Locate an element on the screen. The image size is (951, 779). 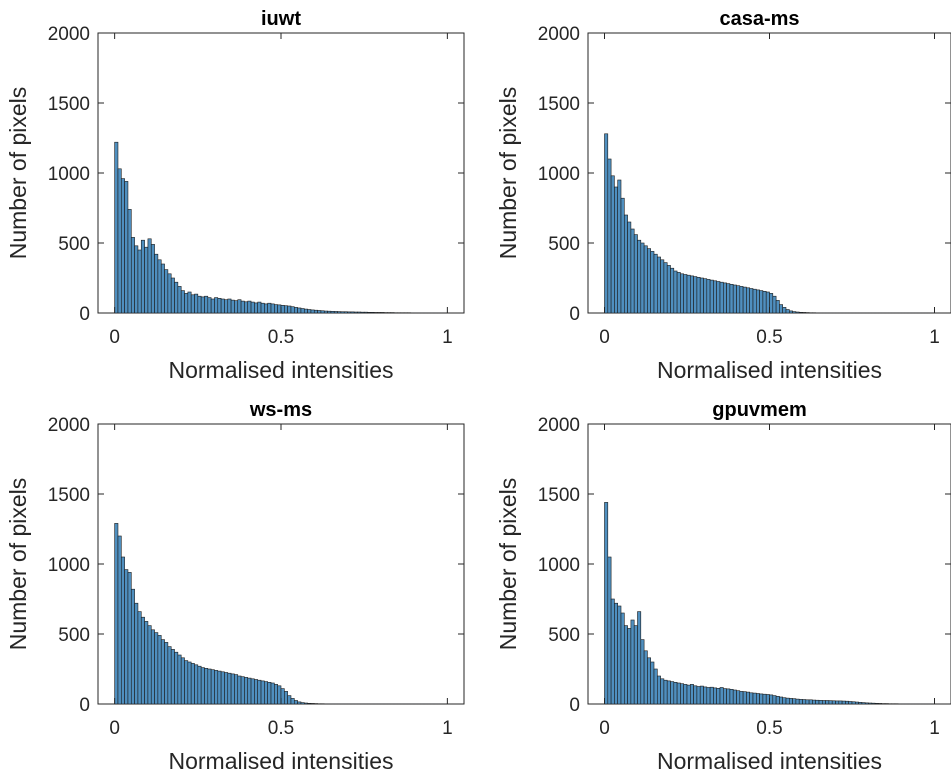
y-tick-label: 0 is located at coordinates (84, 314).